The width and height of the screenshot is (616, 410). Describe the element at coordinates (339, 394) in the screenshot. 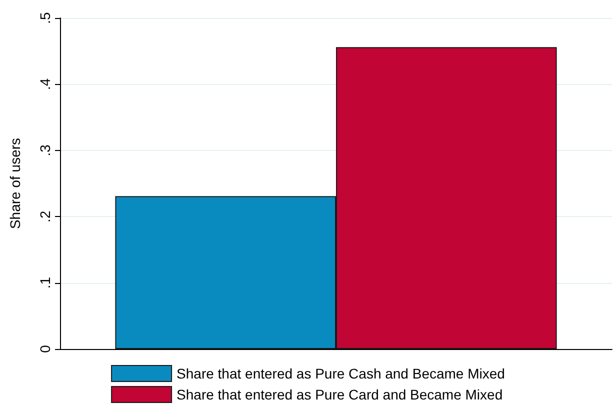

I see `legend-label: Share that entered as Pure Card and Became Mixed` at that location.